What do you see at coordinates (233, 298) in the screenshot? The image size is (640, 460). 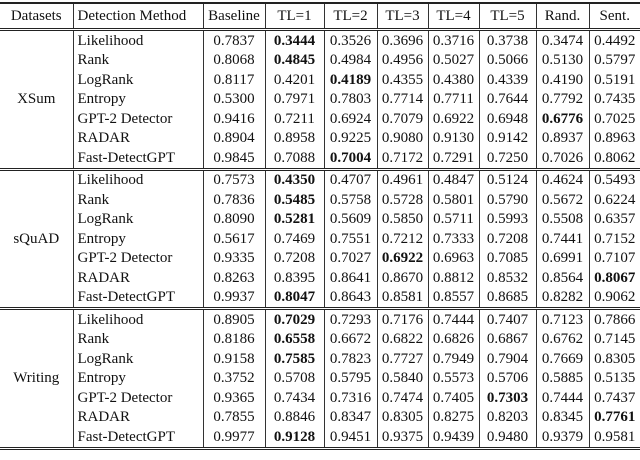 I see `score-cell: 0.9937` at bounding box center [233, 298].